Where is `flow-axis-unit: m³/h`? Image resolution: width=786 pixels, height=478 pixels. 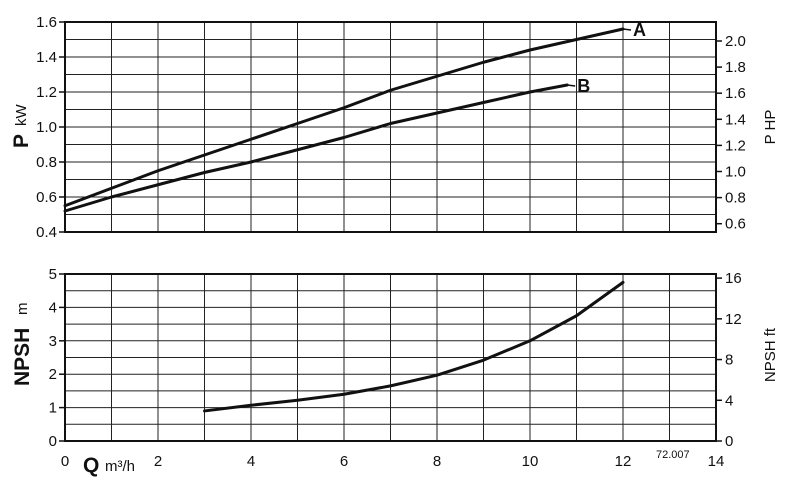 flow-axis-unit: m³/h is located at coordinates (120, 466).